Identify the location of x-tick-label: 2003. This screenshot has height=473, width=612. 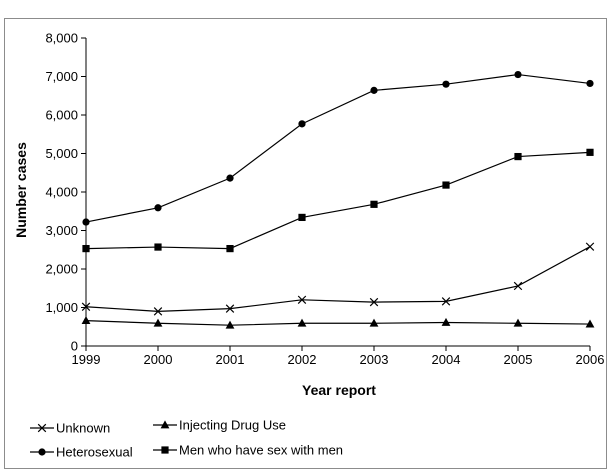
(374, 359).